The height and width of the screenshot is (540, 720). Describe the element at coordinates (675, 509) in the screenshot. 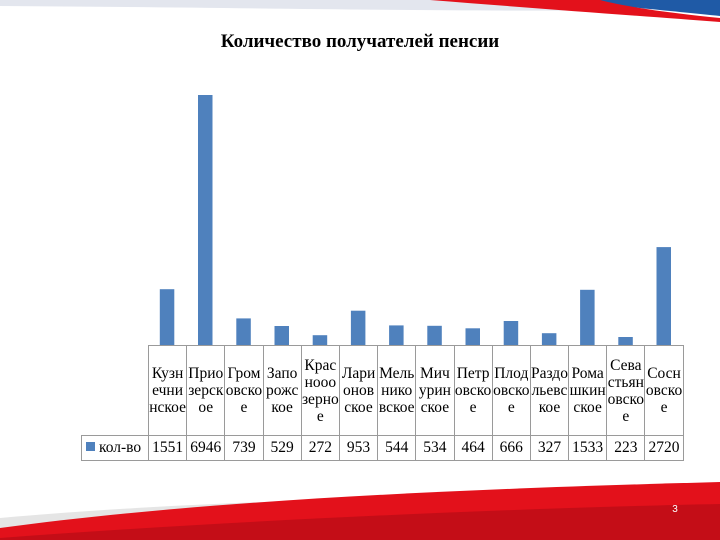

I see `page-number: 3` at that location.